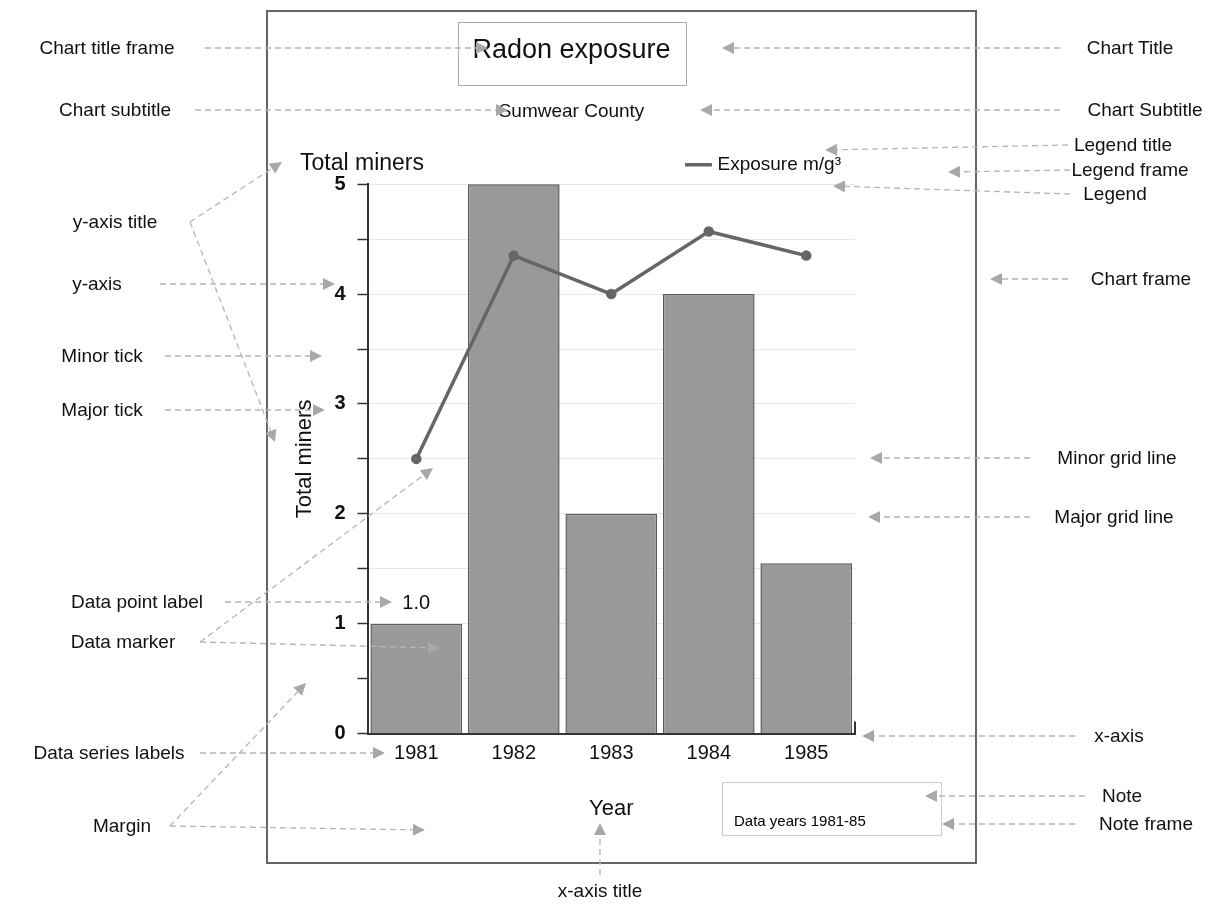  Describe the element at coordinates (416, 602) in the screenshot. I see `data-label: 1.0` at that location.